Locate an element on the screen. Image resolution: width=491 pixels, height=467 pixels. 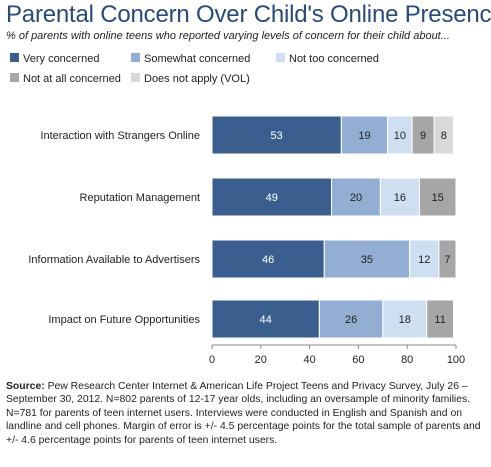
data-label: 46 is located at coordinates (268, 260).